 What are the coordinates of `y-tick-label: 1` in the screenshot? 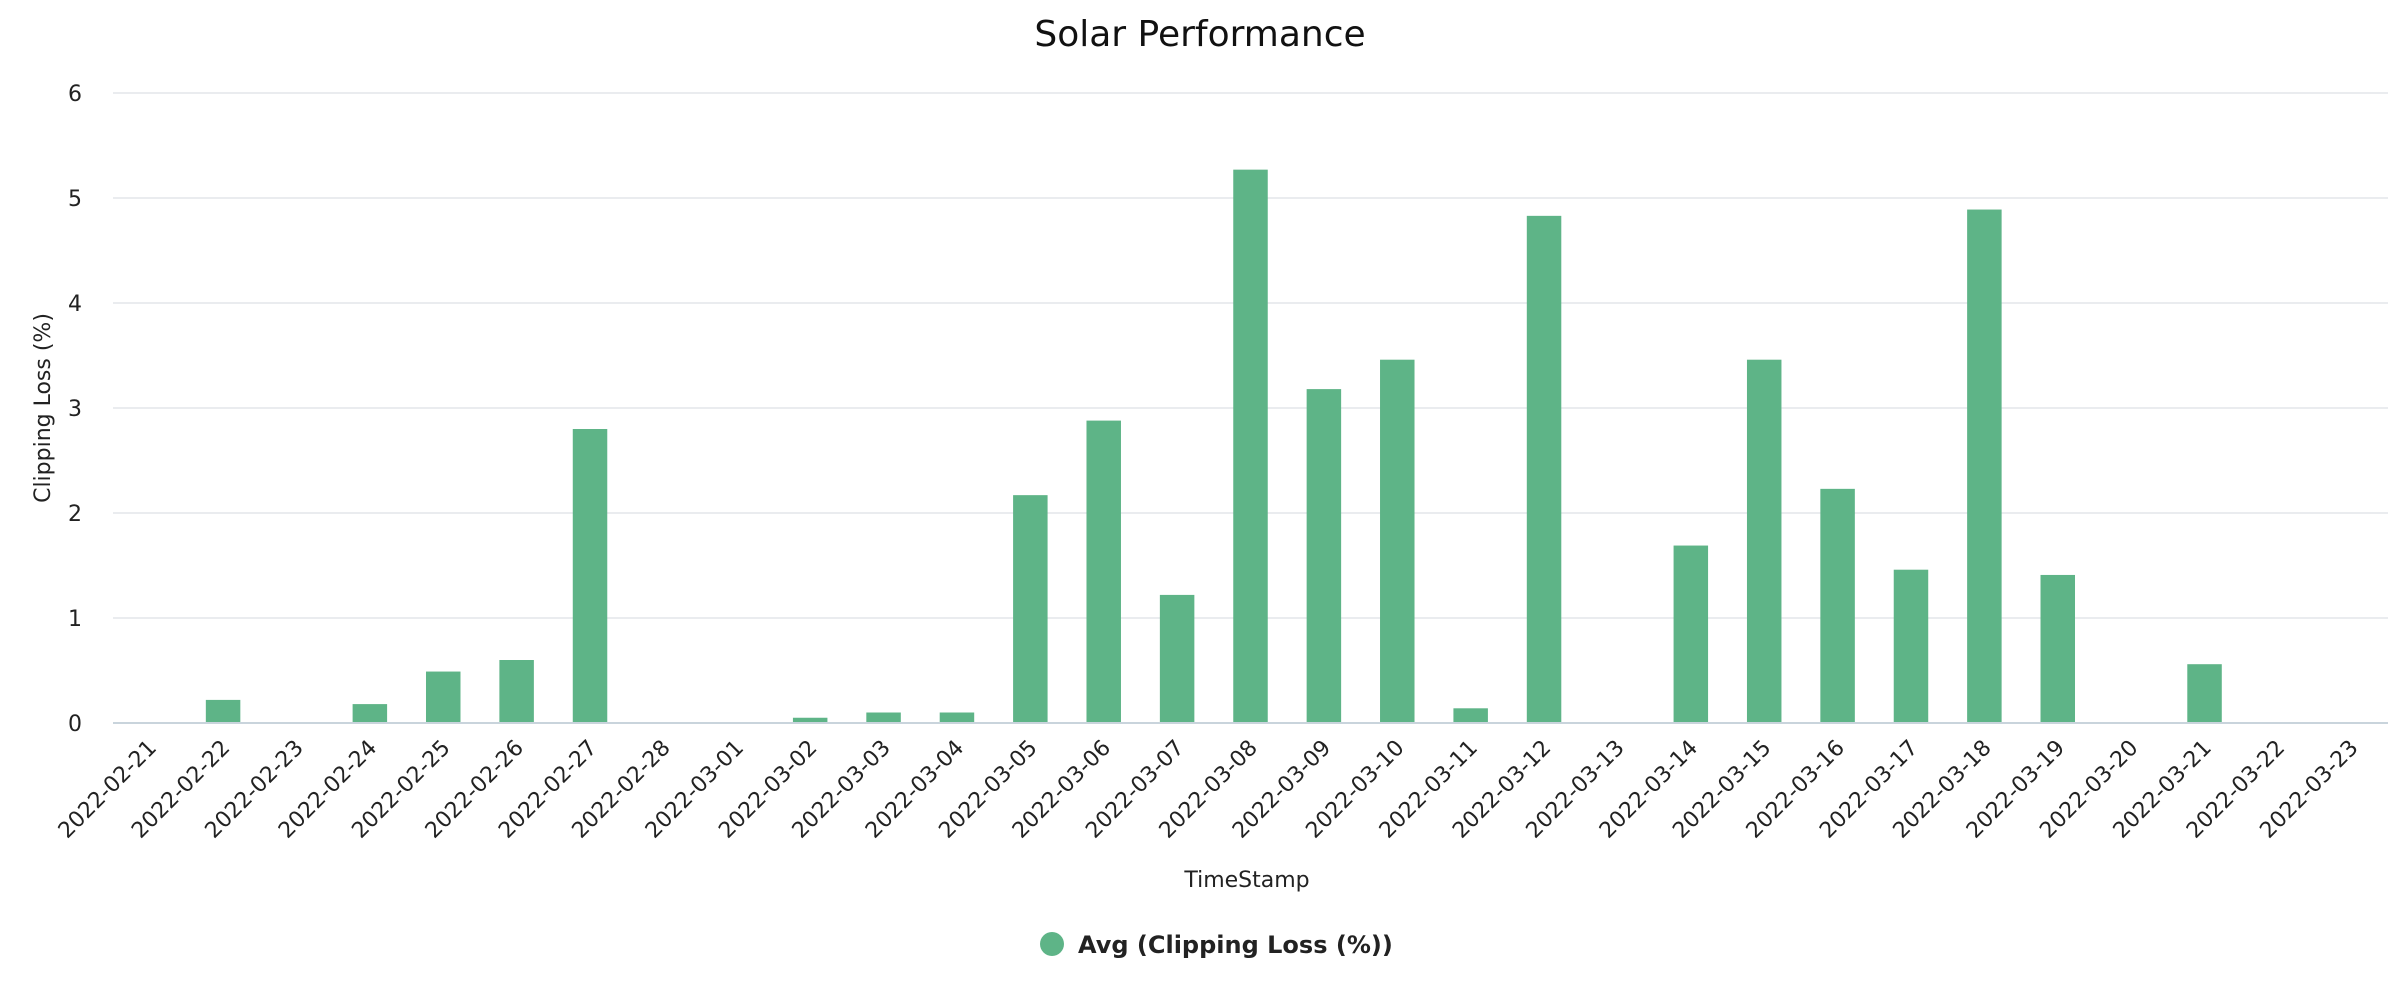 It's located at (75, 619).